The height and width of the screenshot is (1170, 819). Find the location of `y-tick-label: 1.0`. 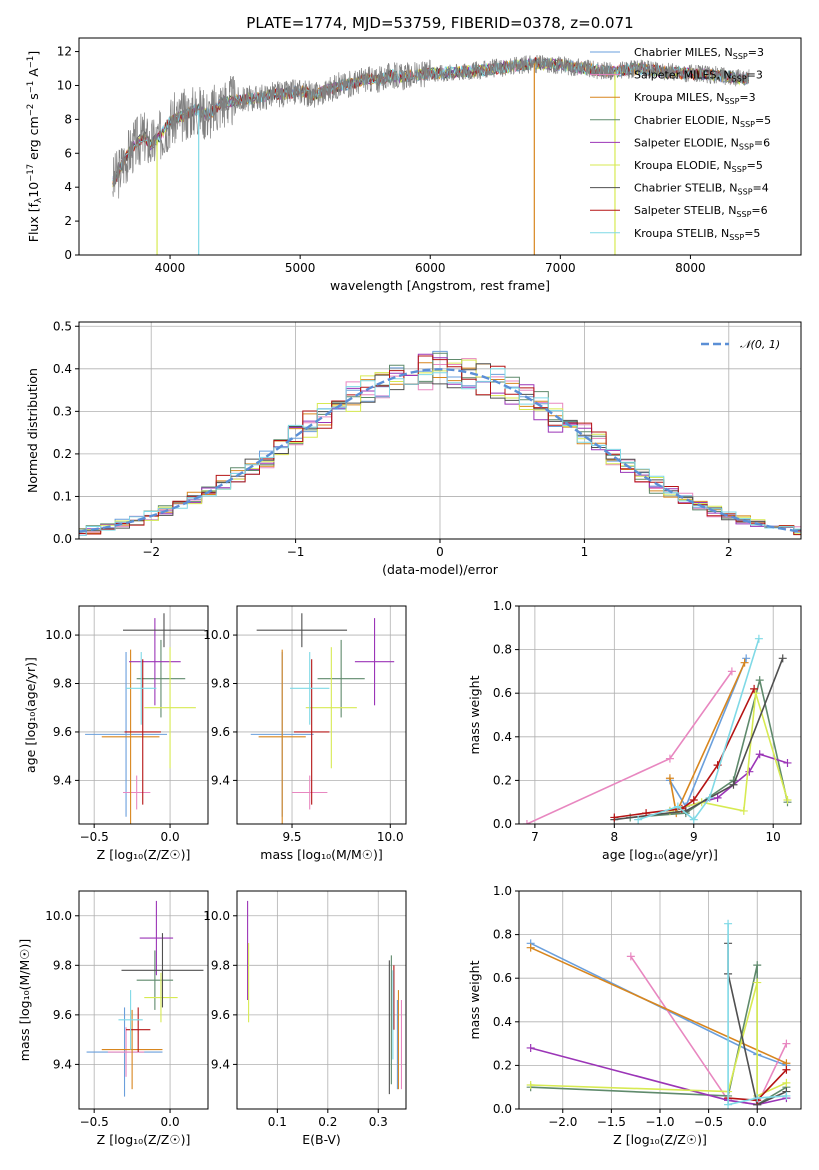

y-tick-label: 1.0 is located at coordinates (502, 891).